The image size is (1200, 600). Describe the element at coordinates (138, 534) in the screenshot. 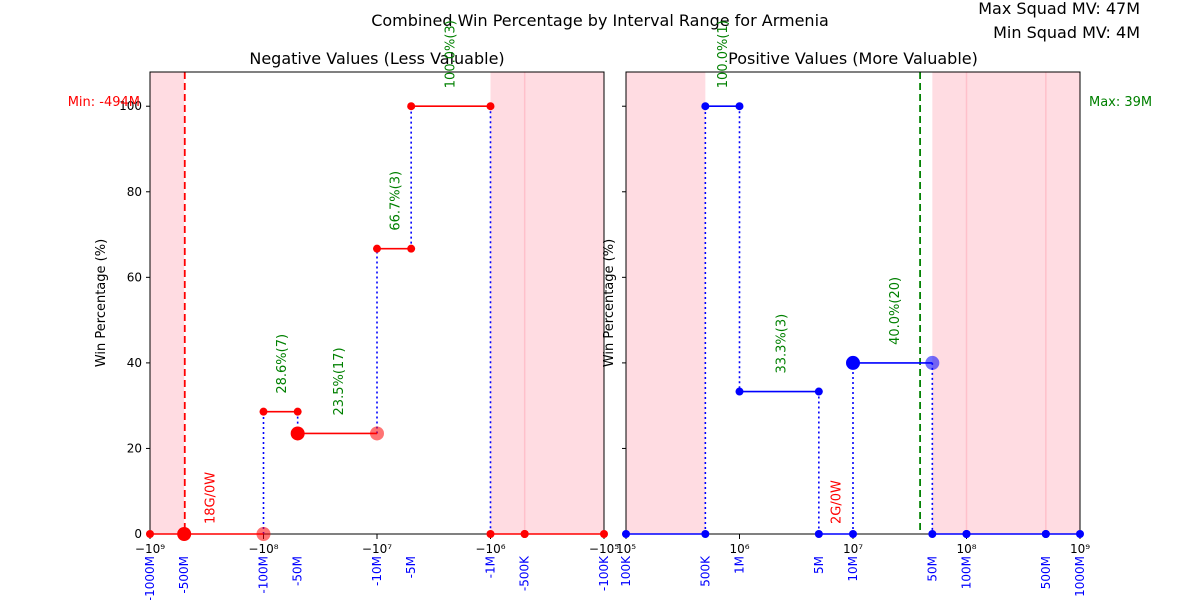

I see `left-y-tick-label: 0` at that location.